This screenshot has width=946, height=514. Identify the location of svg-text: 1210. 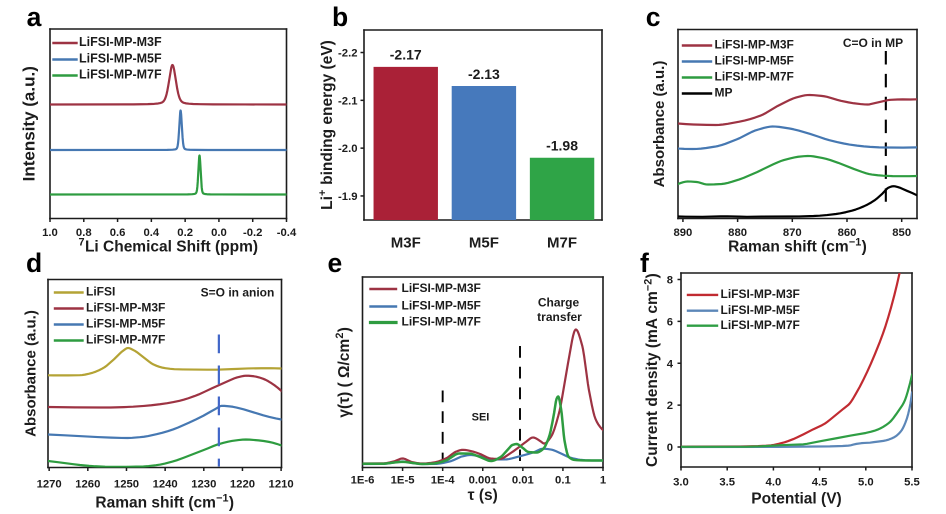
(281, 485).